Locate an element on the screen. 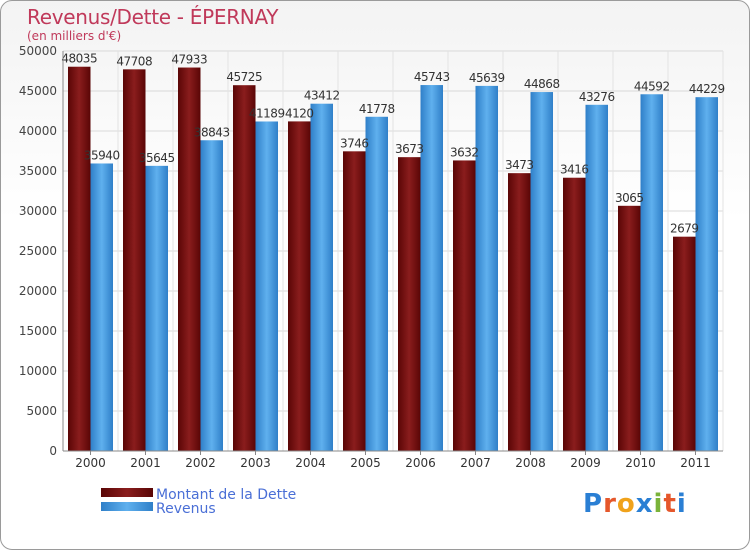 Image resolution: width=750 pixels, height=550 pixels. y-tick-label: 0 is located at coordinates (53, 451).